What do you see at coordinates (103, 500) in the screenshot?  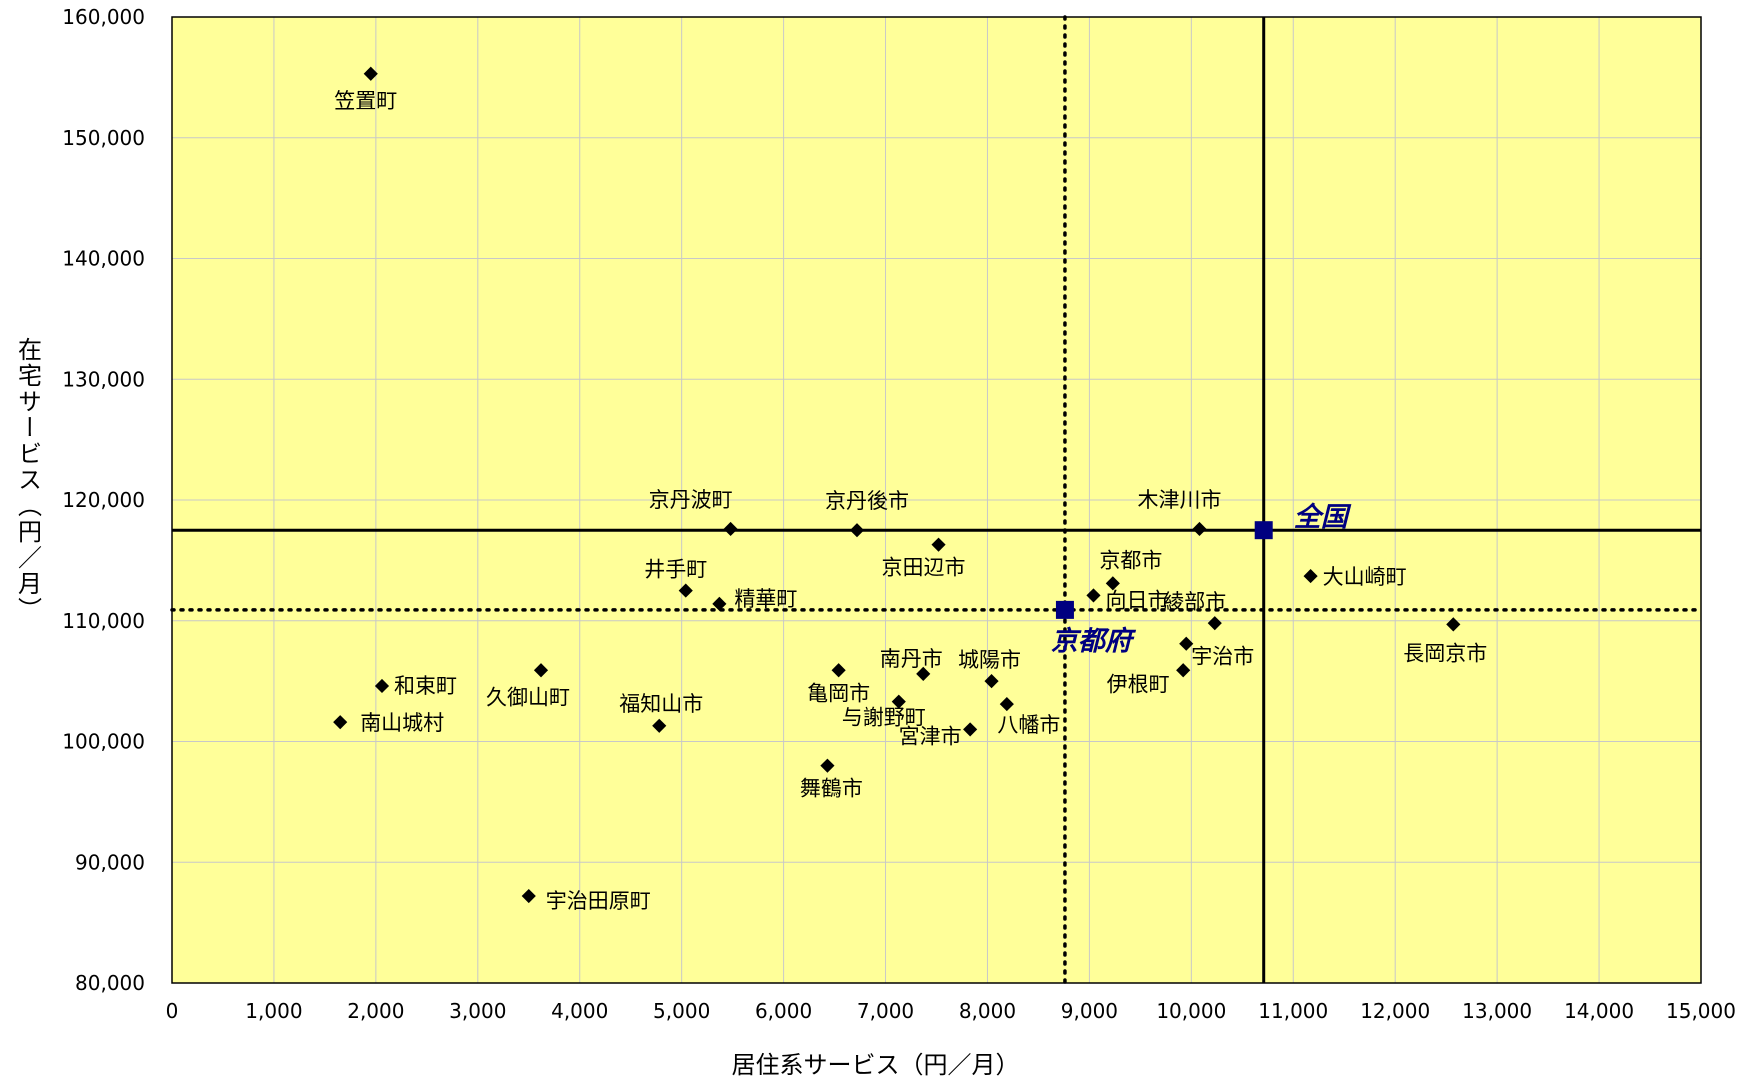 I see `y-tick-label: 120,000` at bounding box center [103, 500].